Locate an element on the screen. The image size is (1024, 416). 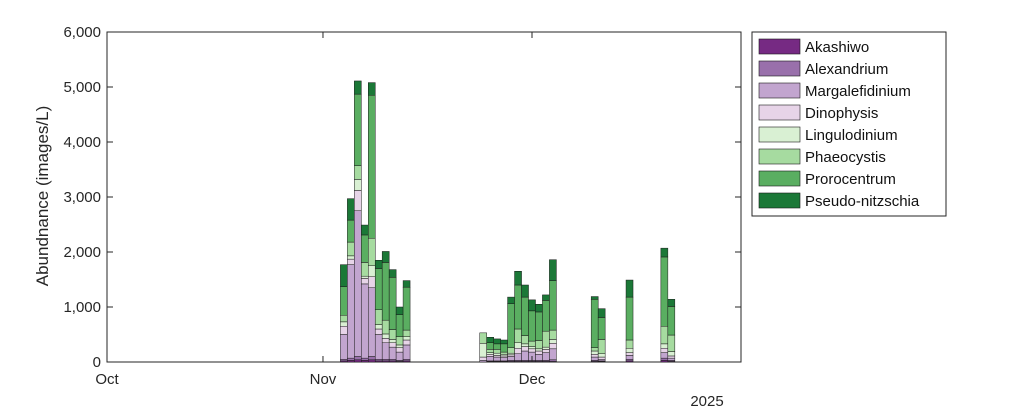
legend-label-phaeocystis: Phaeocystis is located at coordinates (845, 157).